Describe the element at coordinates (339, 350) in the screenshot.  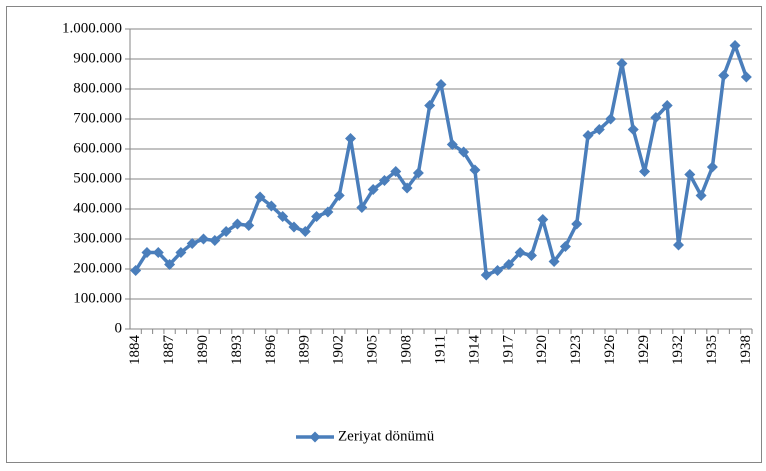
I see `x-tick-label: 1902` at that location.